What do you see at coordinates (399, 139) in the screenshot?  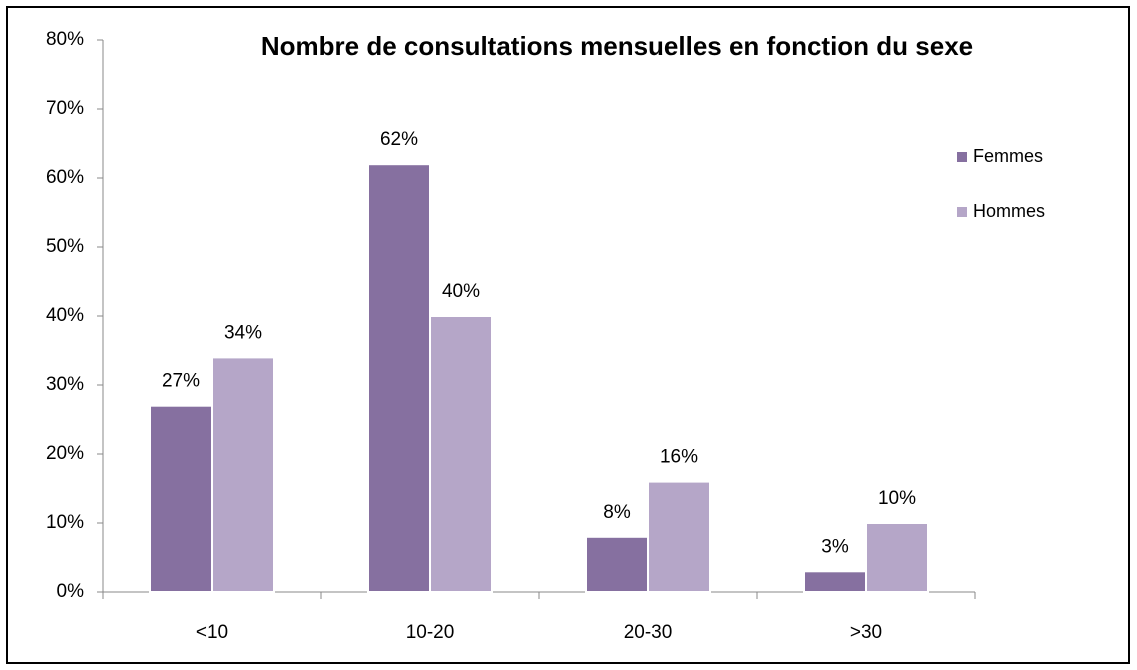 I see `value-label: 62%` at bounding box center [399, 139].